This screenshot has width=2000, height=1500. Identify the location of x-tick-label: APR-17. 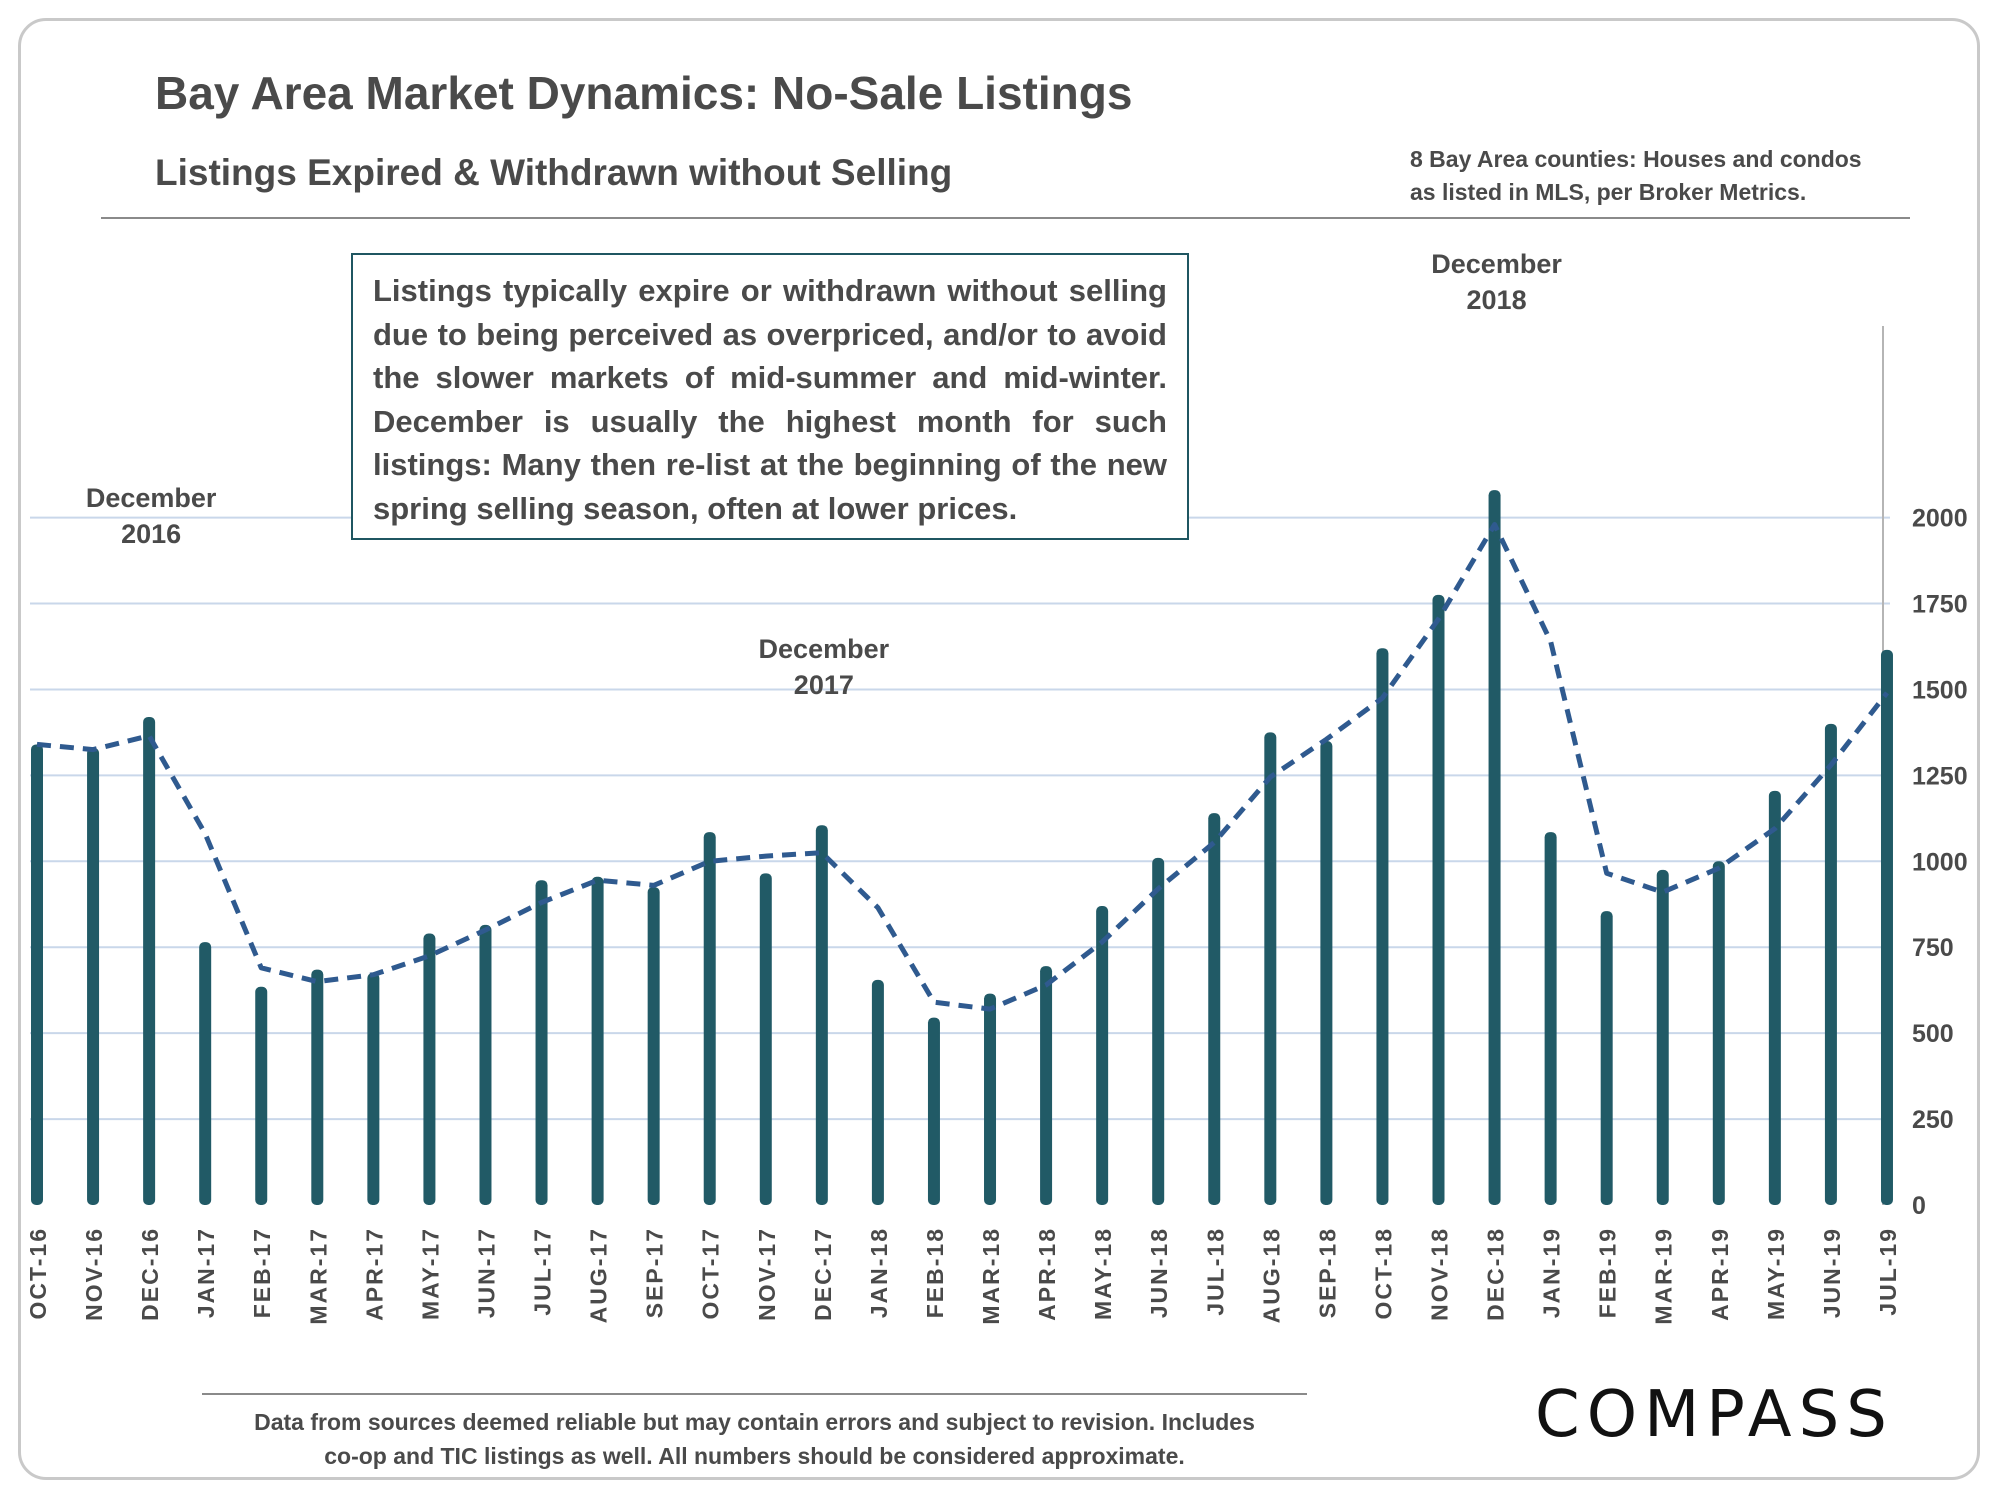
(374, 1274).